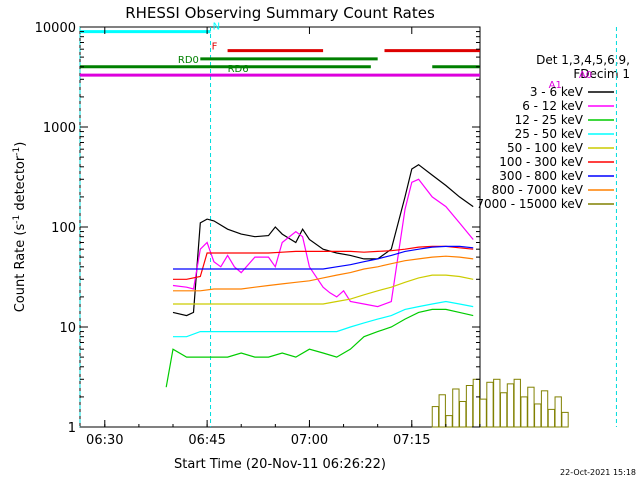 The image size is (640, 480). I want to click on x-tick-label: 07:15, so click(411, 440).